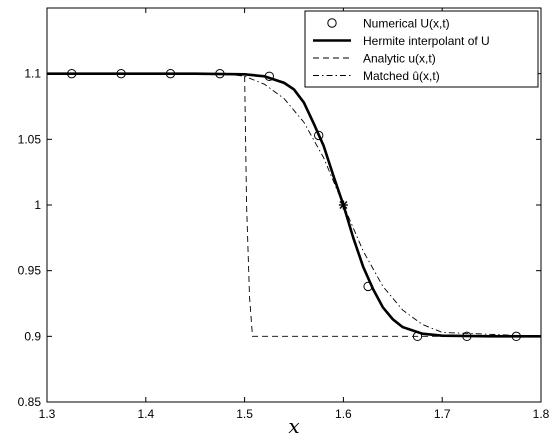 The height and width of the screenshot is (439, 555). Describe the element at coordinates (332, 23) in the screenshot. I see `legend-marker` at that location.